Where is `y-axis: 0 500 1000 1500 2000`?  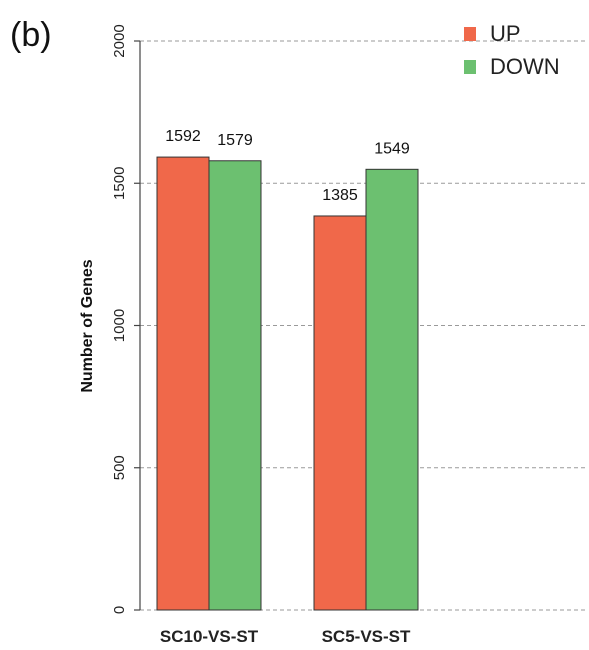
y-axis: 0 500 1000 1500 2000 is located at coordinates (126, 319).